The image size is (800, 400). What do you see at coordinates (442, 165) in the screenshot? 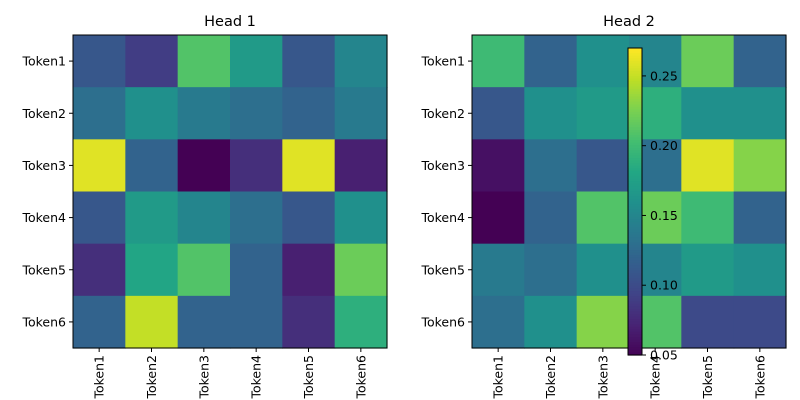
I see `y-tick-label: Token3` at bounding box center [442, 165].